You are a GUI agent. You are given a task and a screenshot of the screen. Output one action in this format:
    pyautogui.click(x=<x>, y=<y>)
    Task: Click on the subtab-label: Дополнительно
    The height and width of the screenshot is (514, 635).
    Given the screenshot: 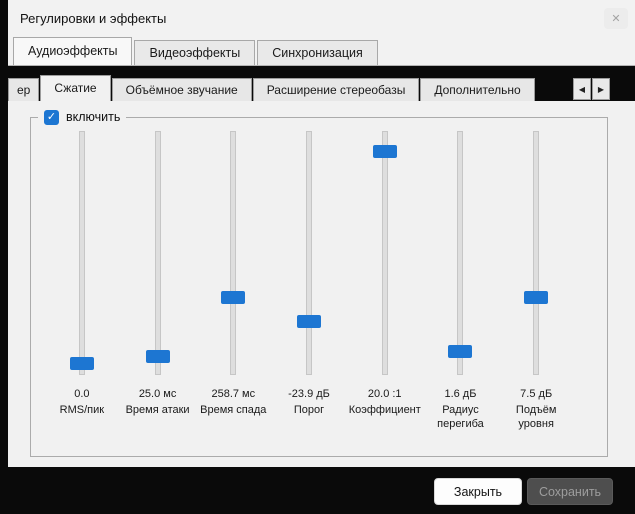 What is the action you would take?
    pyautogui.click(x=477, y=90)
    